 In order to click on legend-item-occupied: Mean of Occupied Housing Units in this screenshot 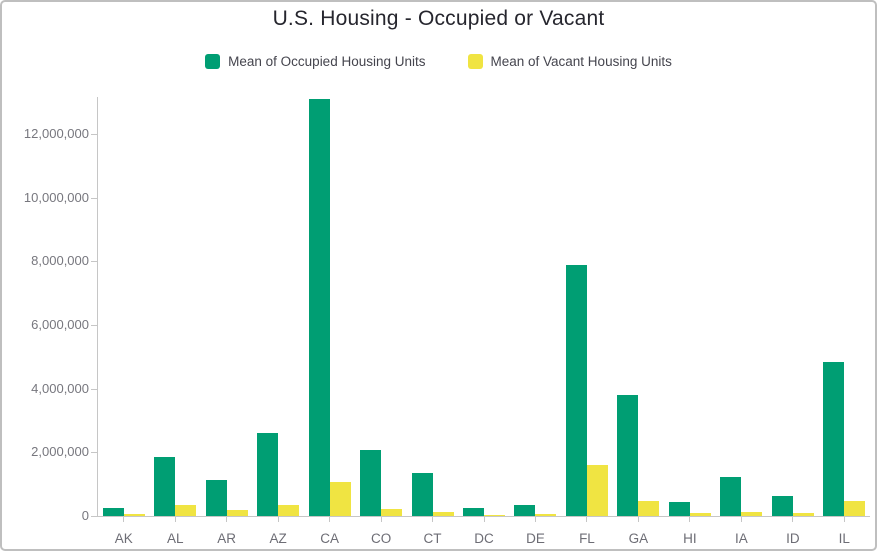, I will do `click(315, 61)`.